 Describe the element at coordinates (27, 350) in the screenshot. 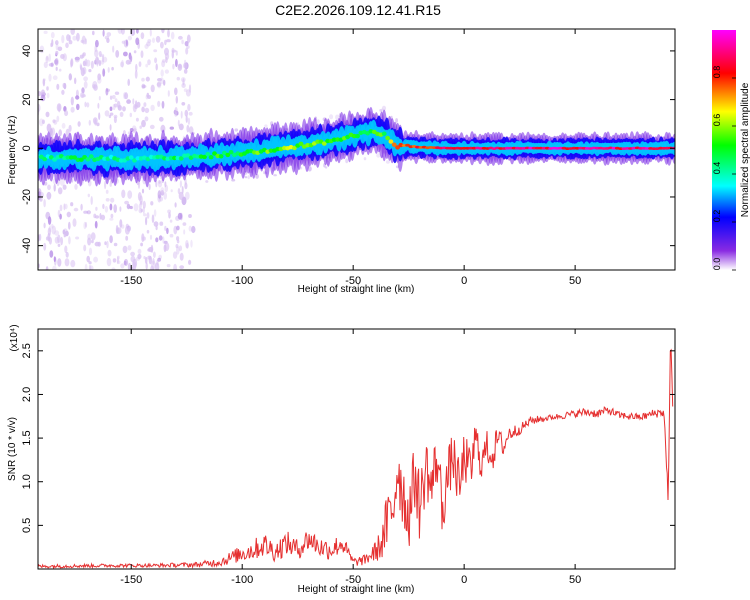

I see `y-tick-label: 2.5` at that location.